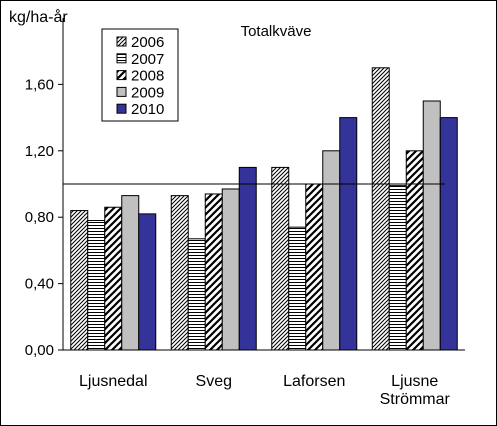 The image size is (497, 426). Describe the element at coordinates (147, 76) in the screenshot. I see `legend-label-2008: 2008` at that location.